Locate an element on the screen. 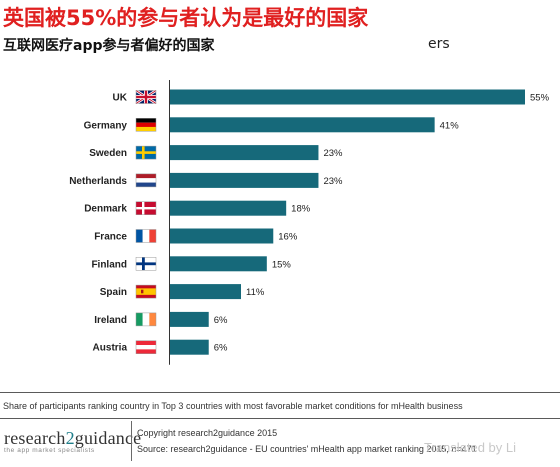  category-label: Denmark is located at coordinates (105, 209).